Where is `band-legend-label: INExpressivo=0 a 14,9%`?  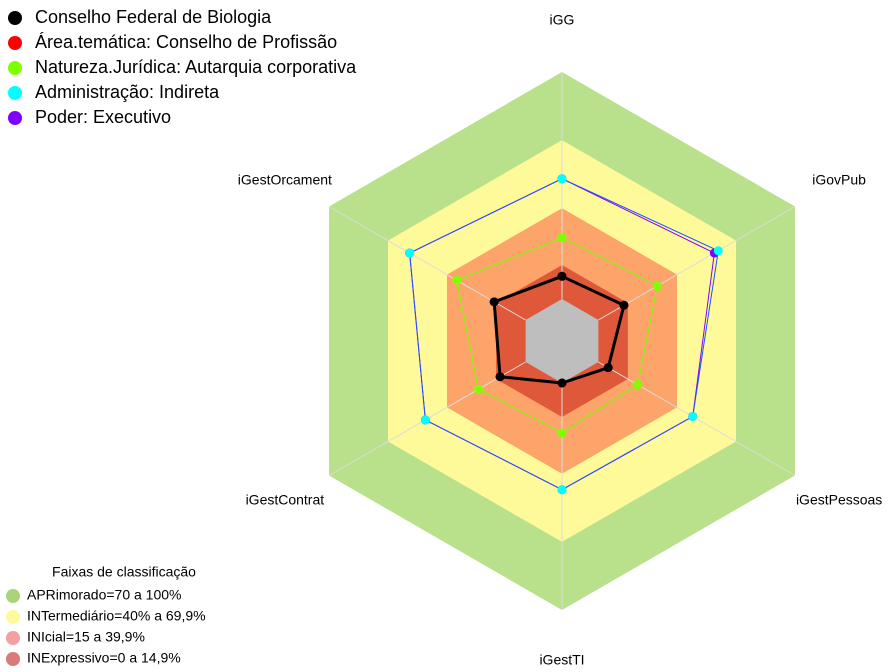
band-legend-label: INExpressivo=0 a 14,9% is located at coordinates (104, 658).